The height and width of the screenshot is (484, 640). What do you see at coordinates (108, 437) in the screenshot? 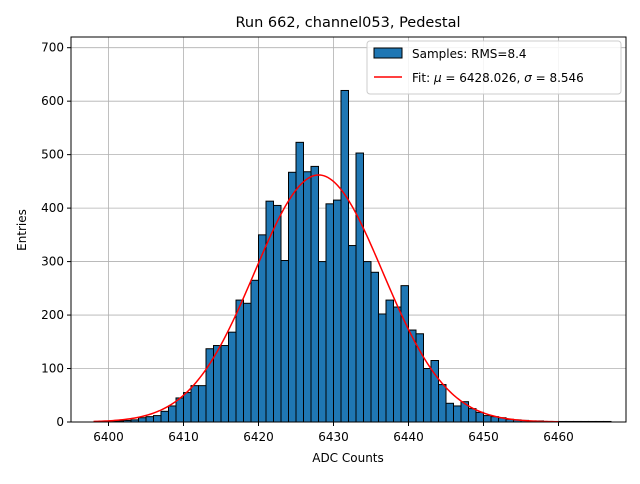
I see `x-tick-label: 6400` at bounding box center [108, 437].